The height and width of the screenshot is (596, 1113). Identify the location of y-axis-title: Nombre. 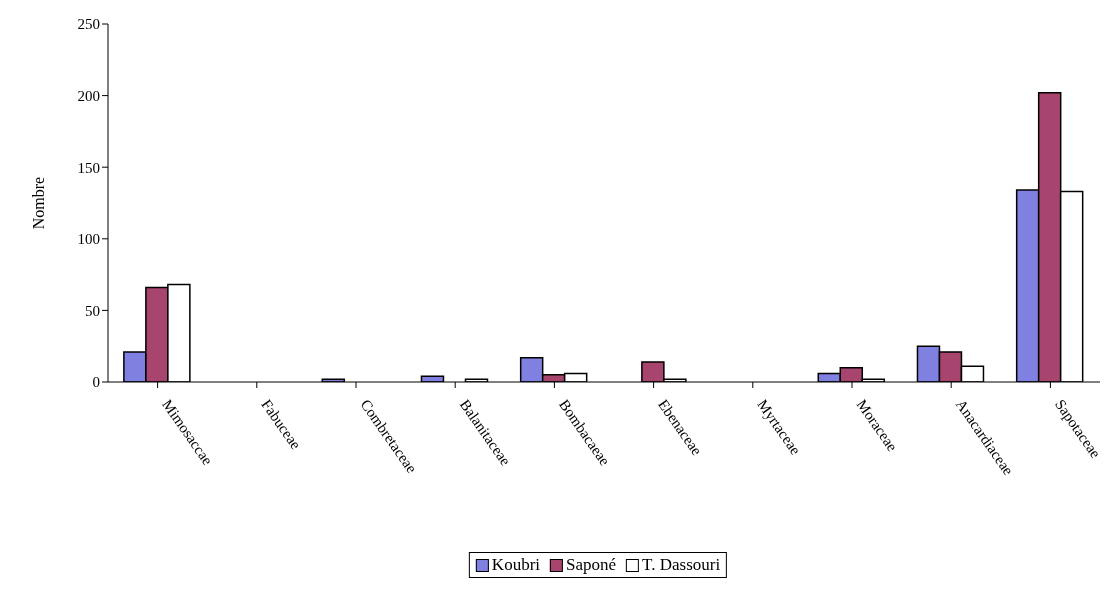
(38, 203).